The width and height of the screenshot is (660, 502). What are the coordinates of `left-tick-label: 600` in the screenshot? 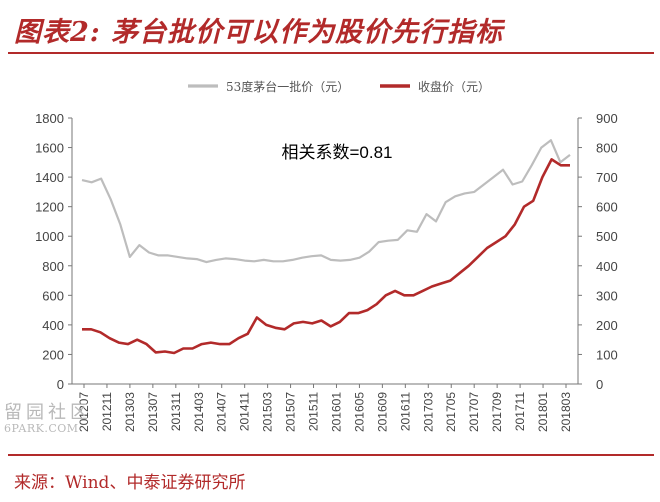 It's located at (53, 295).